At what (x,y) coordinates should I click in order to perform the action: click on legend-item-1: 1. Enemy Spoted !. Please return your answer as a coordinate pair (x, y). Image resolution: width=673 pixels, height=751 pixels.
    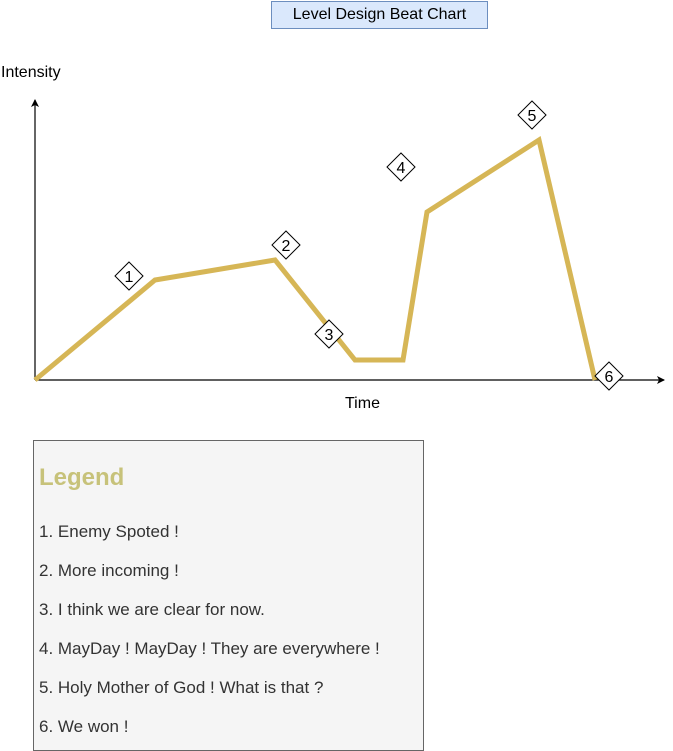
    Looking at the image, I should click on (109, 531).